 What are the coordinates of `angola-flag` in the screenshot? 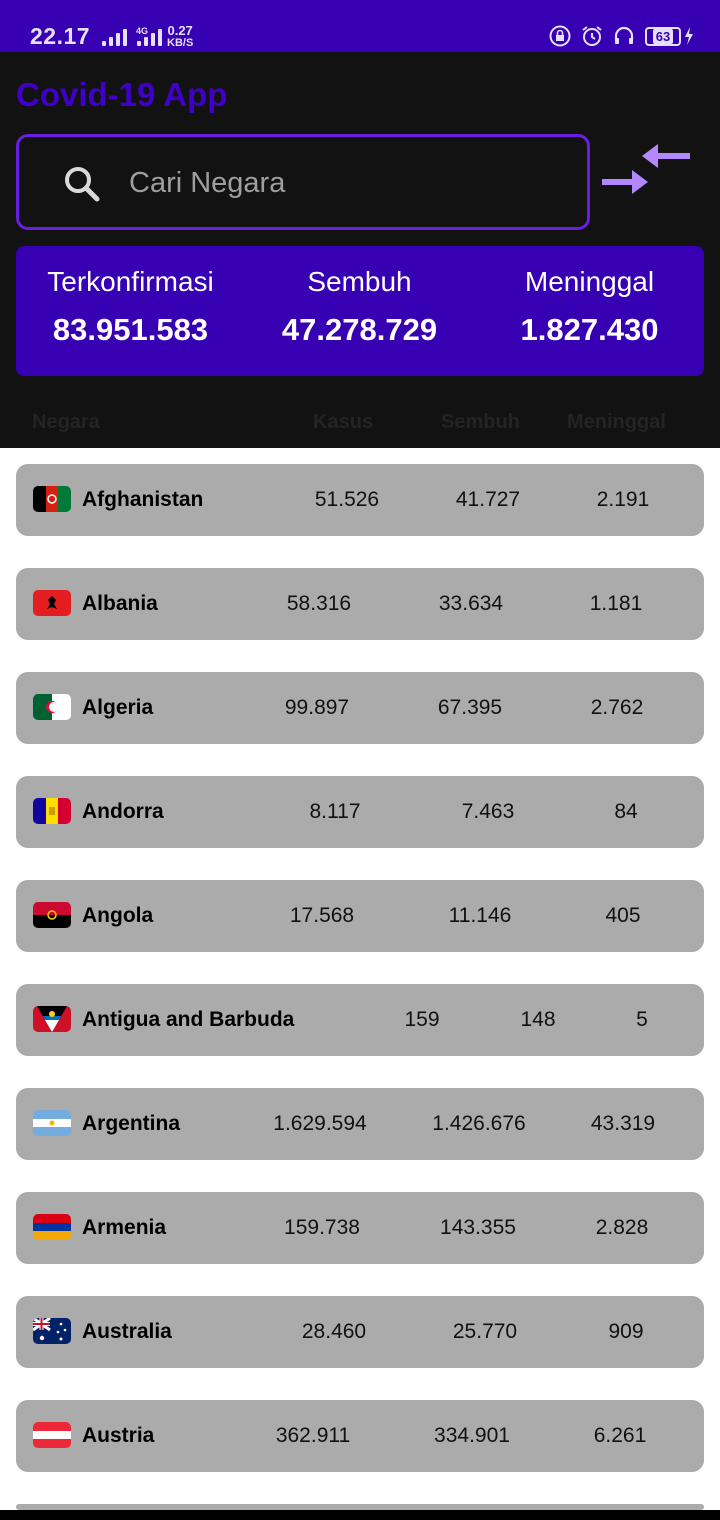 It's located at (52, 915).